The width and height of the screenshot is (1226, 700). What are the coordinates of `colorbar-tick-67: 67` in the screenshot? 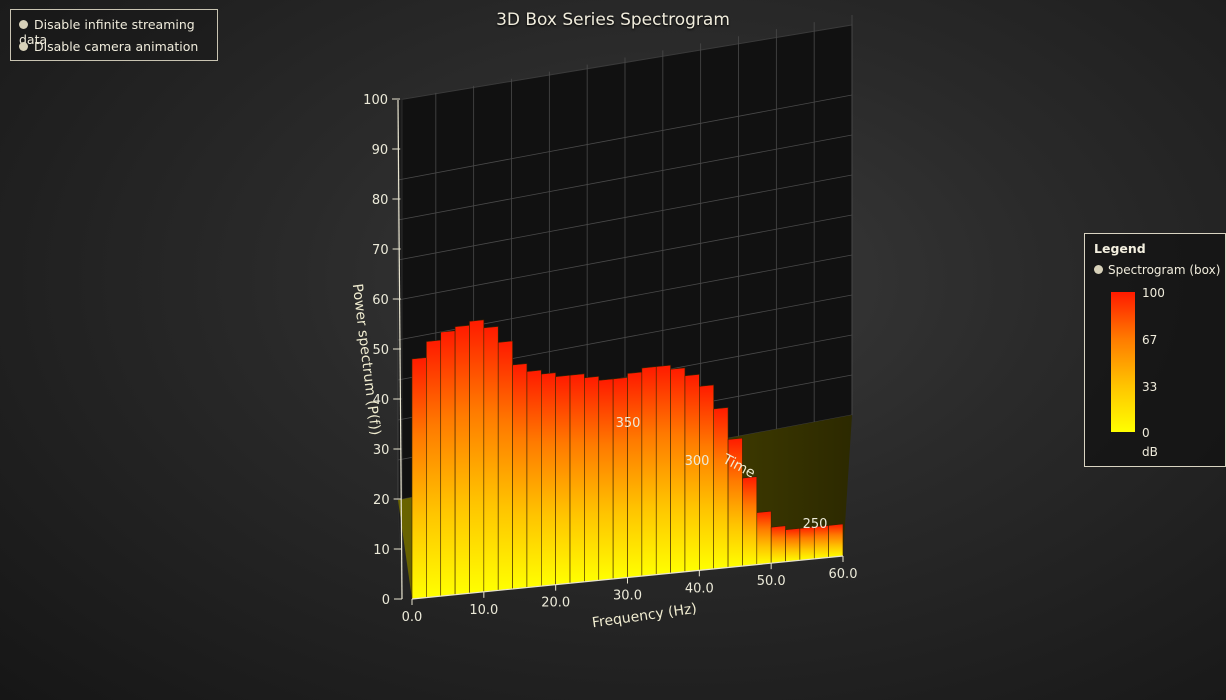 It's located at (1150, 340).